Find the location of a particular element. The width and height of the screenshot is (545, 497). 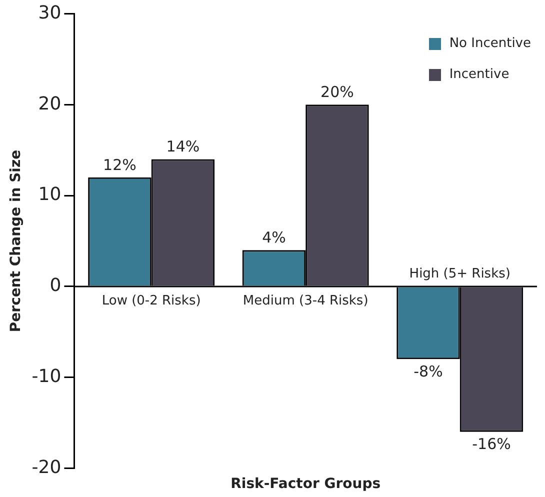

data-label: 4% is located at coordinates (274, 237).